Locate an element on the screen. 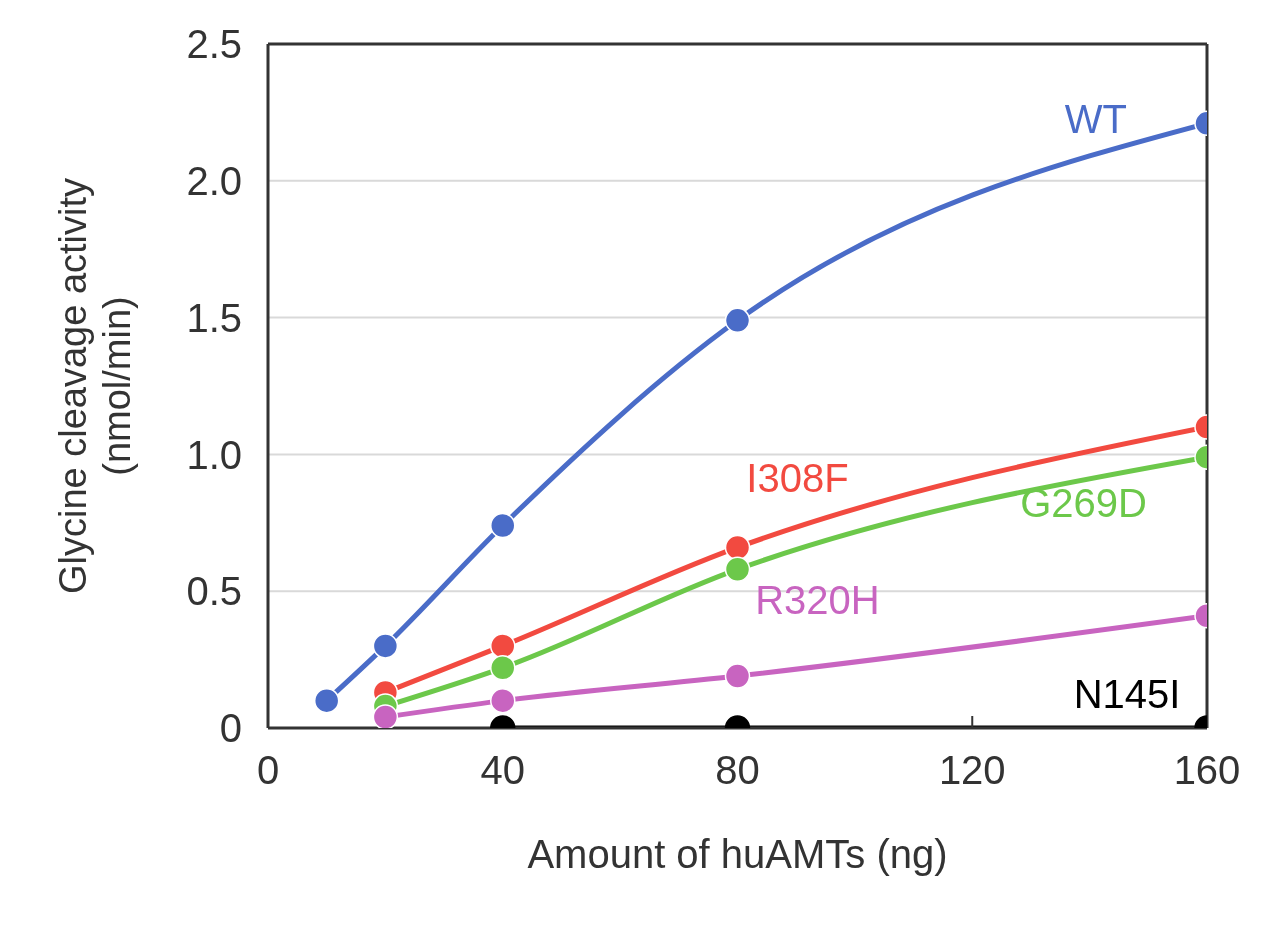 Image resolution: width=1288 pixels, height=933 pixels. x-tick-label: 80 is located at coordinates (737, 770).